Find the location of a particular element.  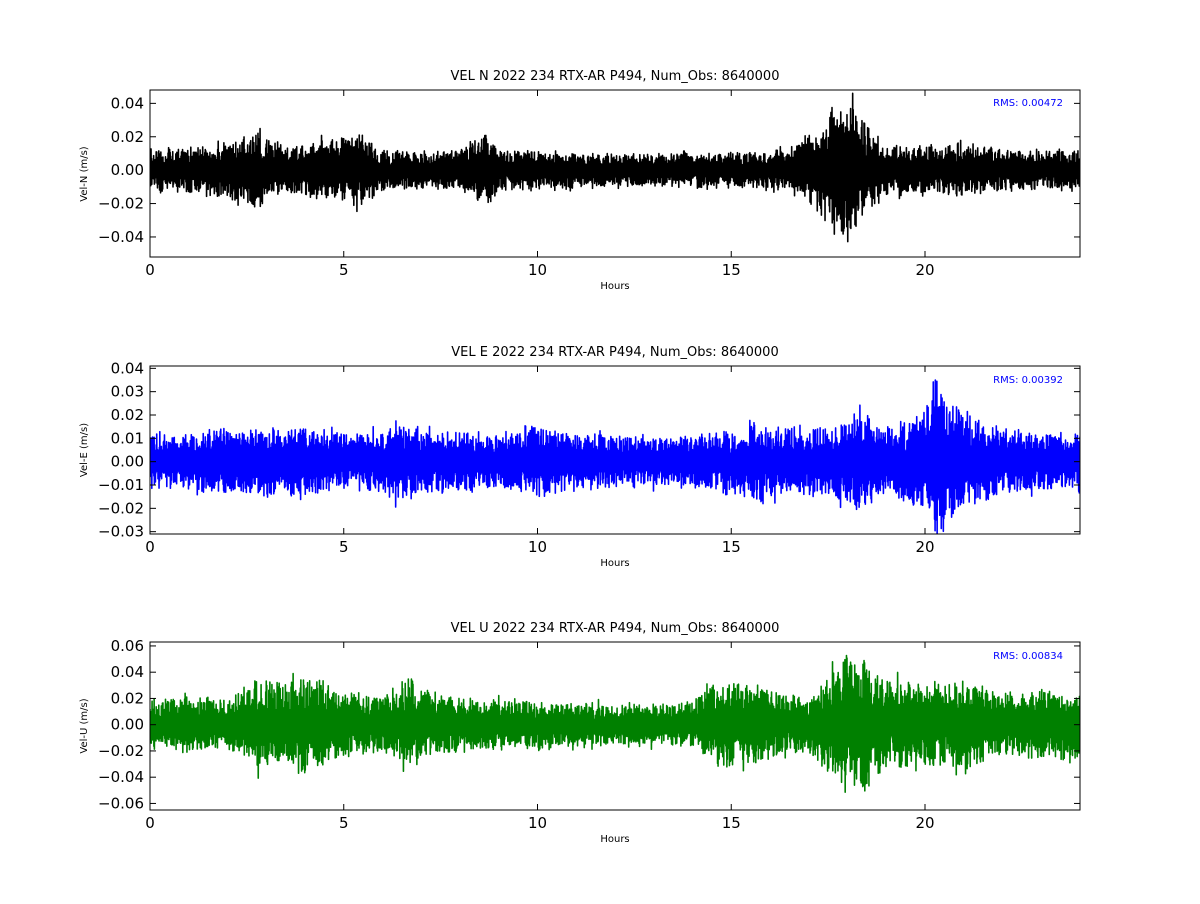

series-line-u is located at coordinates (615, 723).